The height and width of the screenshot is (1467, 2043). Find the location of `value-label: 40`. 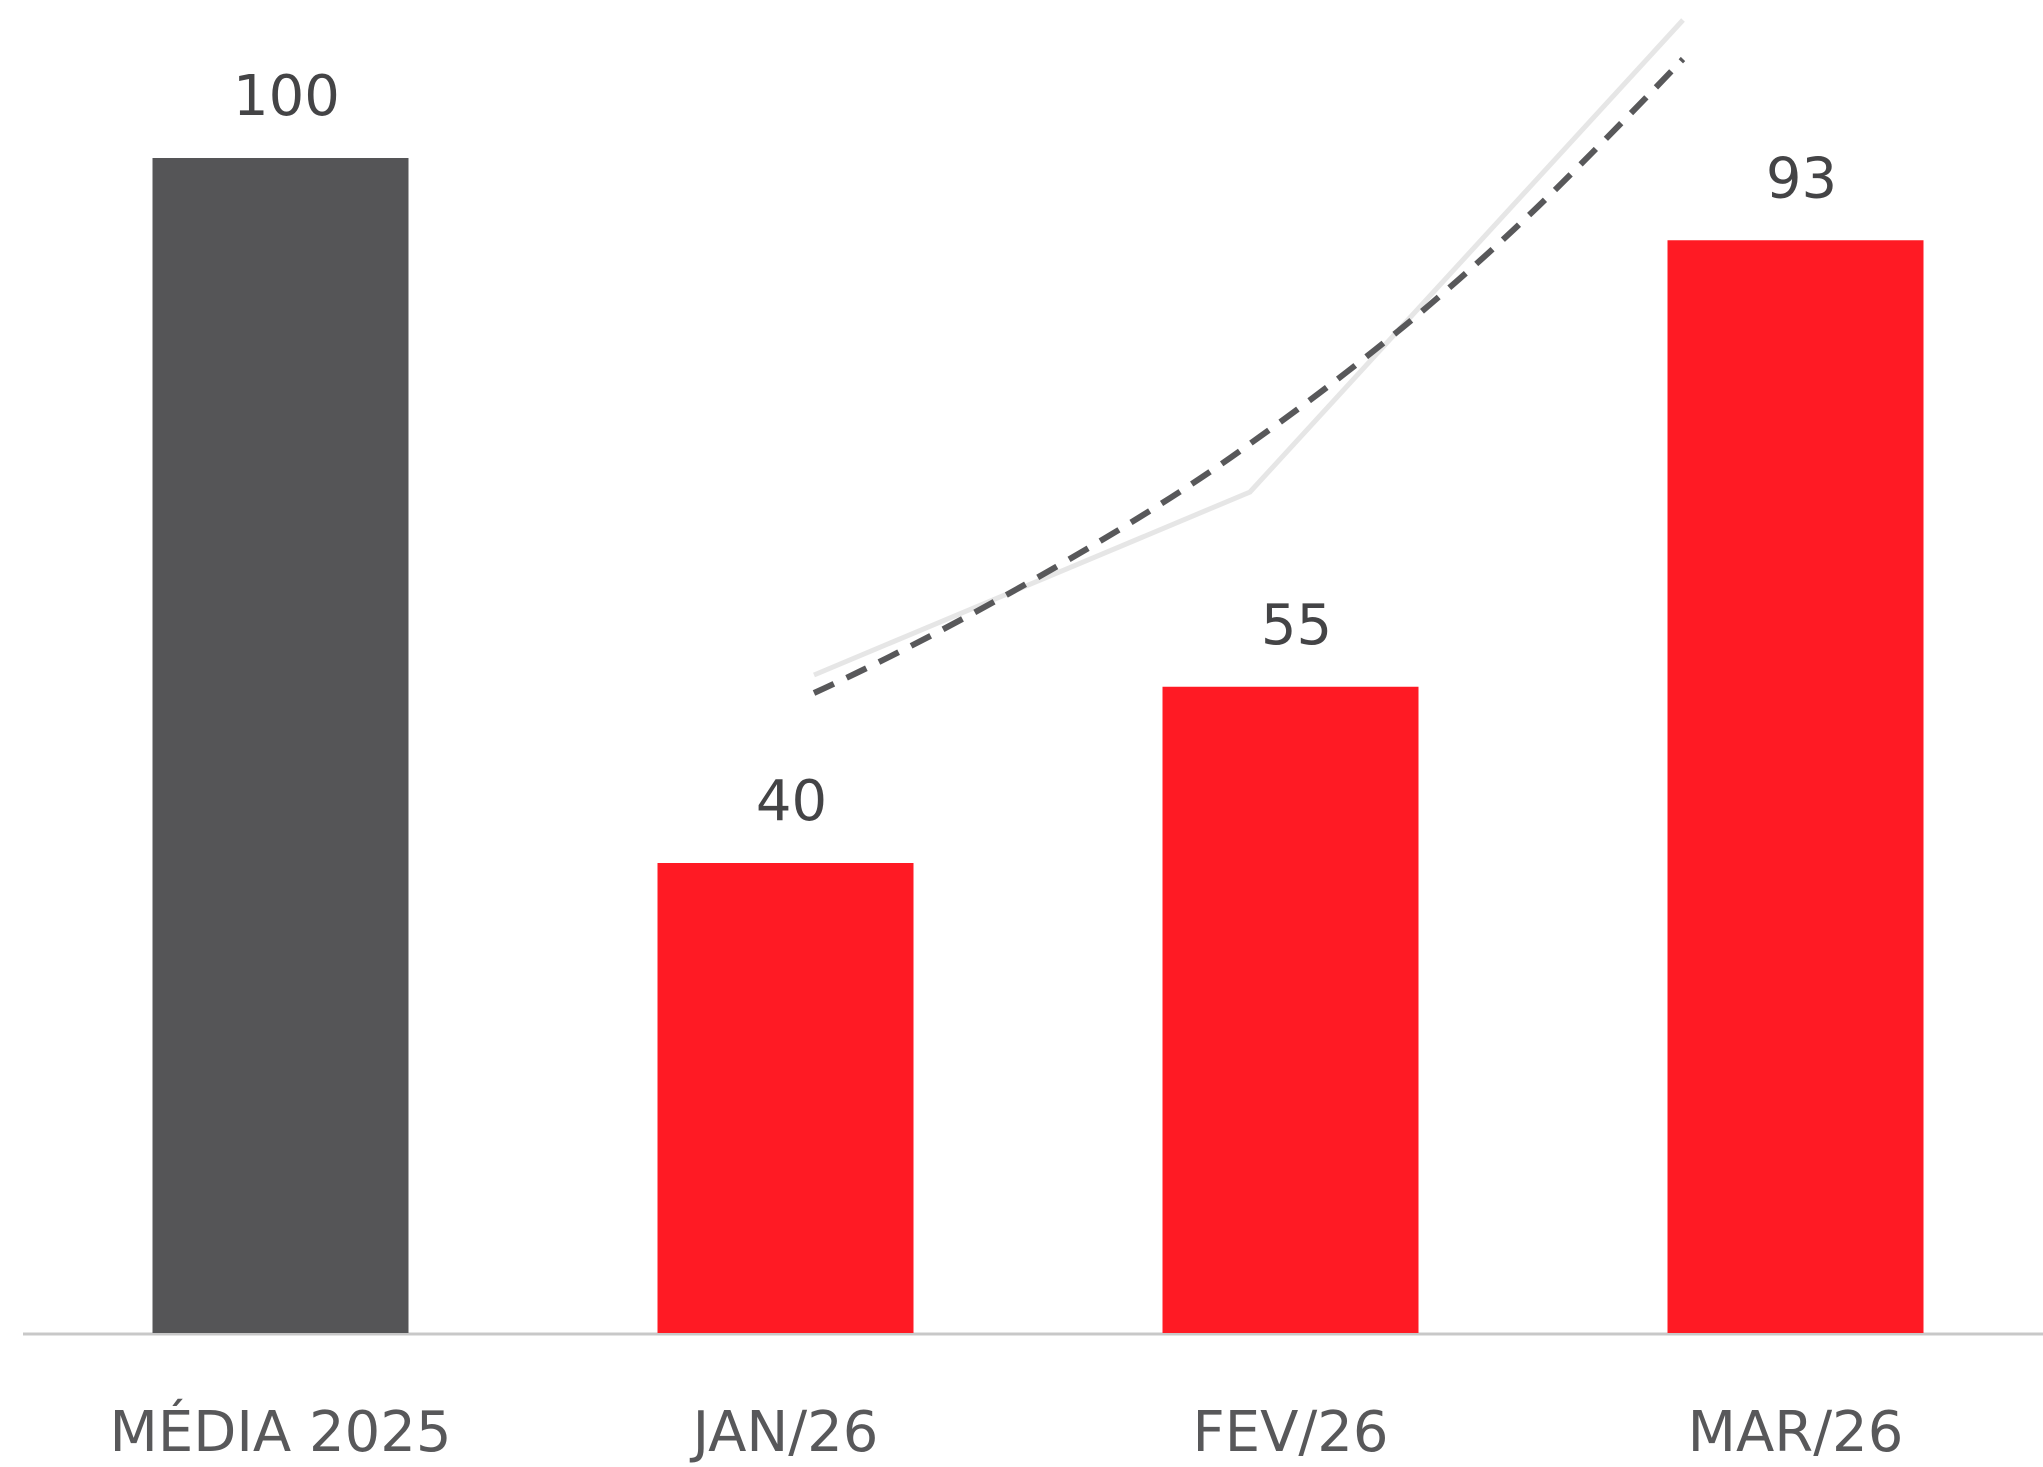

value-label: 40 is located at coordinates (791, 801).